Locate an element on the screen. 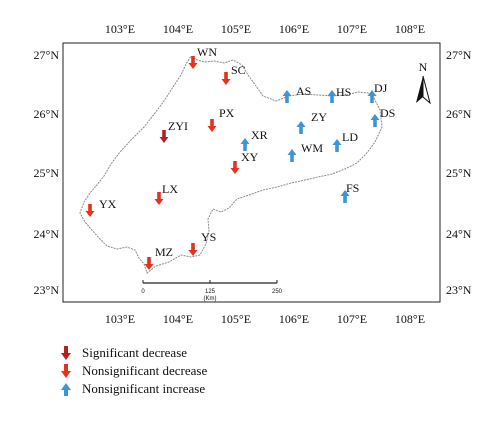  lon-label-bottom-104: 104°E is located at coordinates (178, 319).